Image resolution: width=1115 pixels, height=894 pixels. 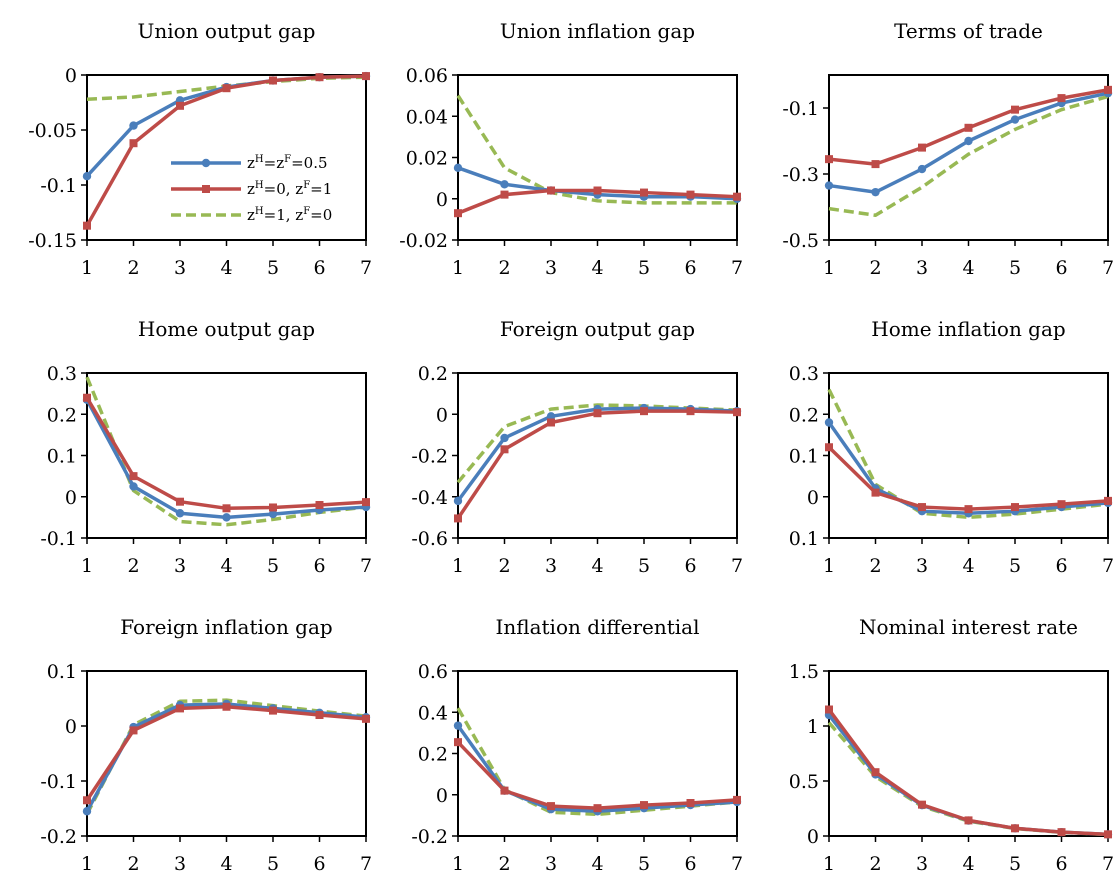 What do you see at coordinates (433, 374) in the screenshot?
I see `y-tick-label: 0.2` at bounding box center [433, 374].